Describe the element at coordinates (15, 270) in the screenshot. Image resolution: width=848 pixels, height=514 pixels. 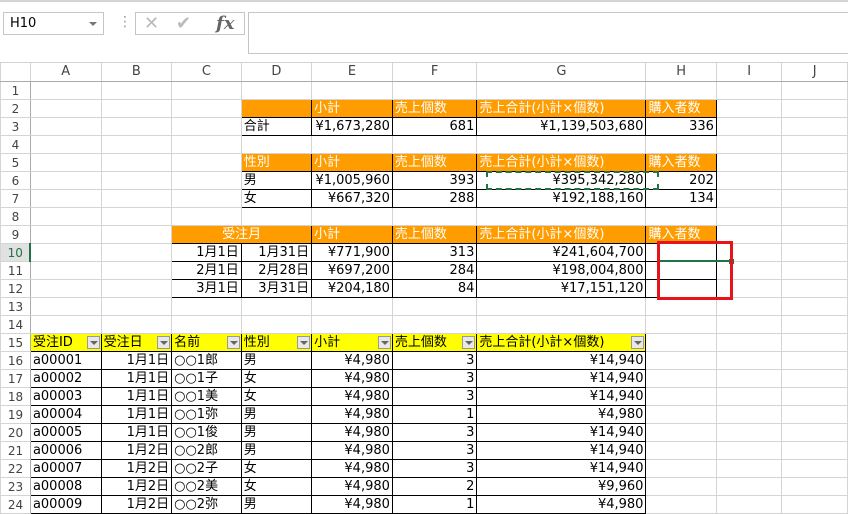
I see `row-header-11: 11` at that location.